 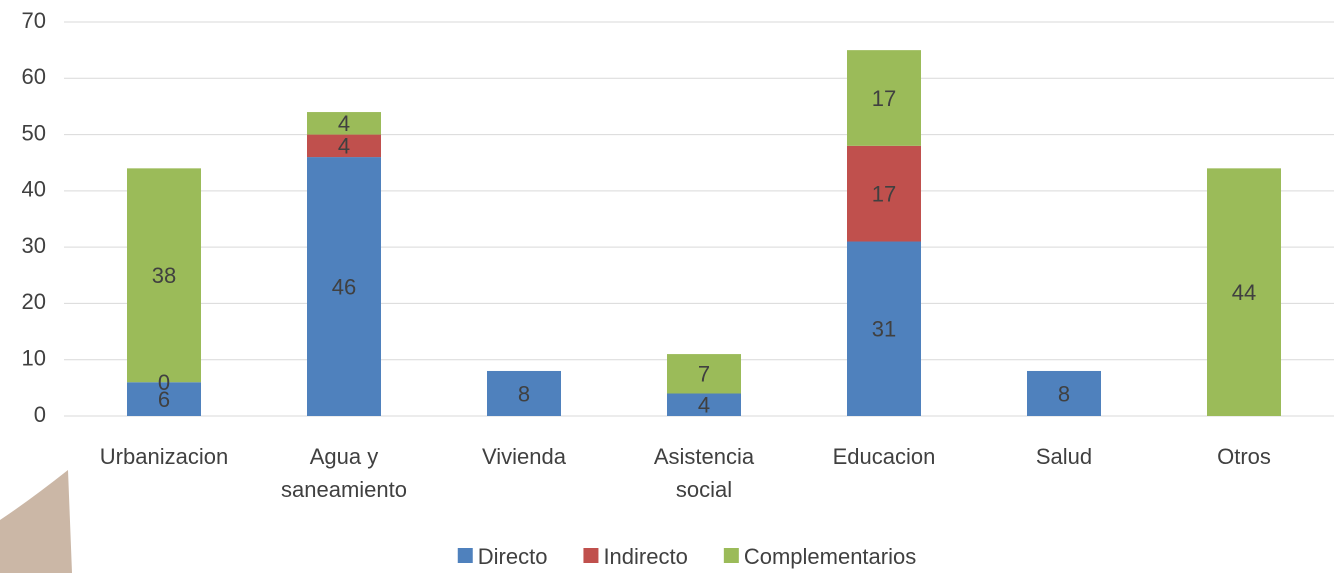 I want to click on y-tick-label: 10, so click(x=34, y=358).